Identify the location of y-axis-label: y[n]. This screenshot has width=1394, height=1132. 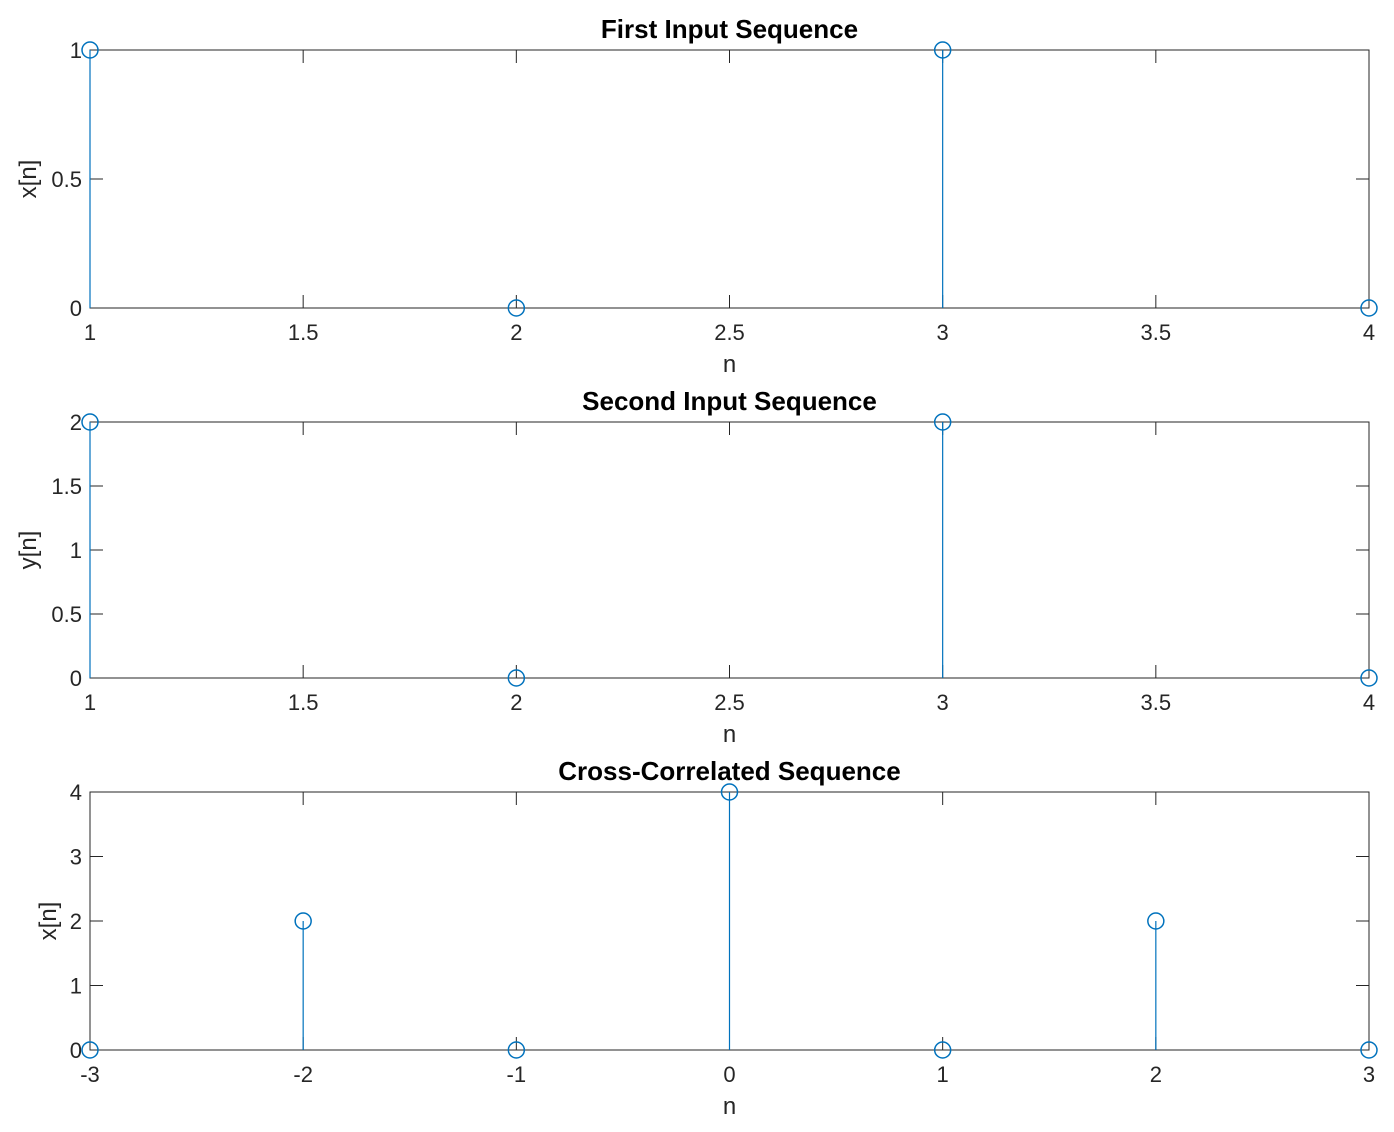
(28, 550).